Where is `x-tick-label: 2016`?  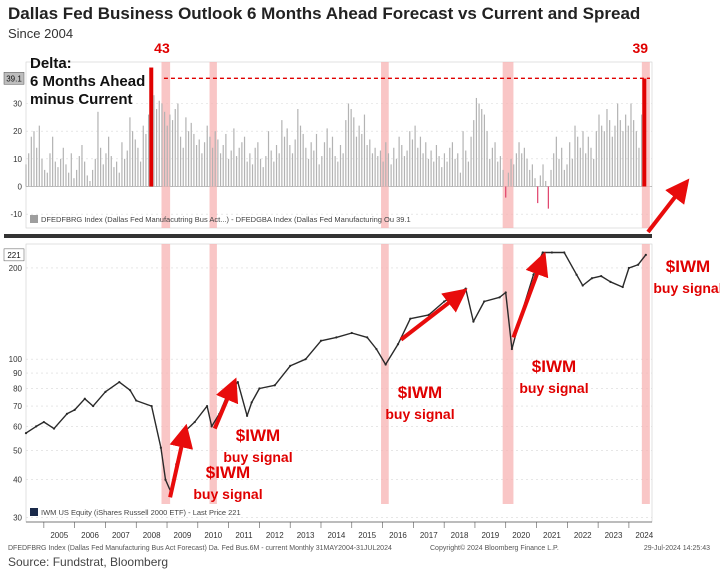
x-tick-label: 2016 is located at coordinates (398, 535).